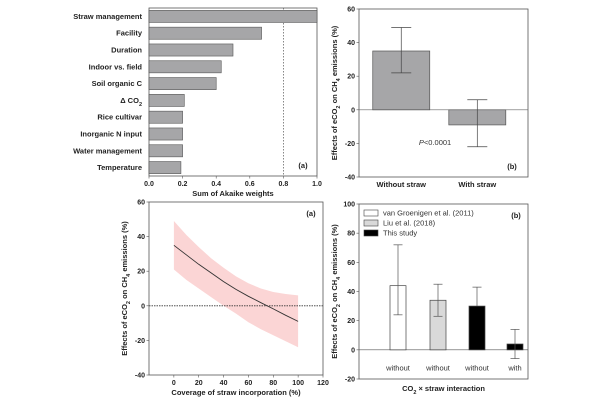 This screenshot has height=400, width=600. What do you see at coordinates (273, 383) in the screenshot?
I see `x-tick-label: 80` at bounding box center [273, 383].